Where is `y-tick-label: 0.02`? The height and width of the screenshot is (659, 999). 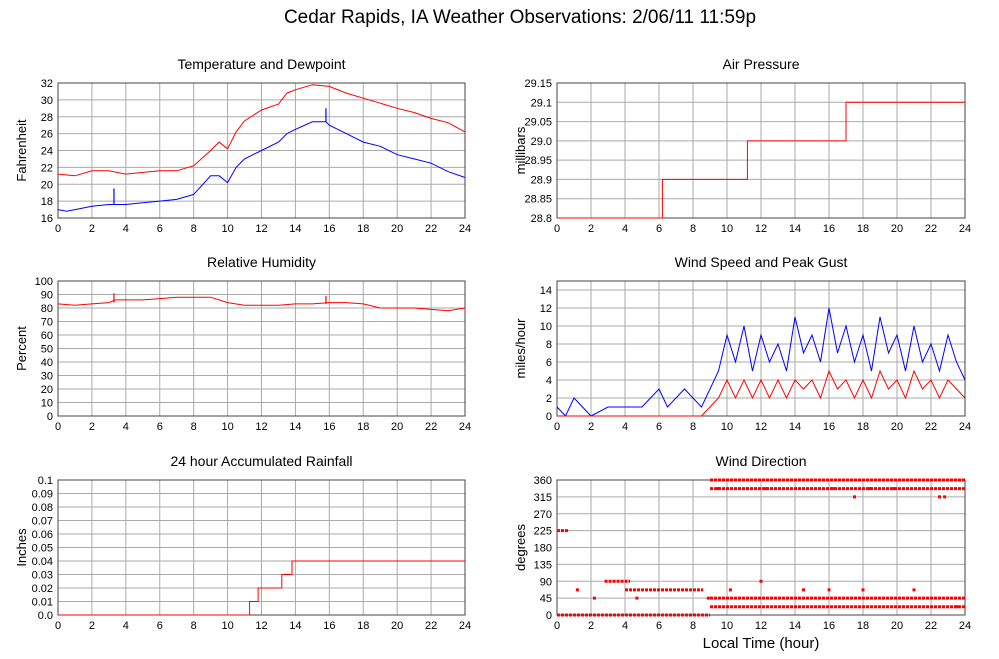
y-tick-label: 0.02 is located at coordinates (42, 589).